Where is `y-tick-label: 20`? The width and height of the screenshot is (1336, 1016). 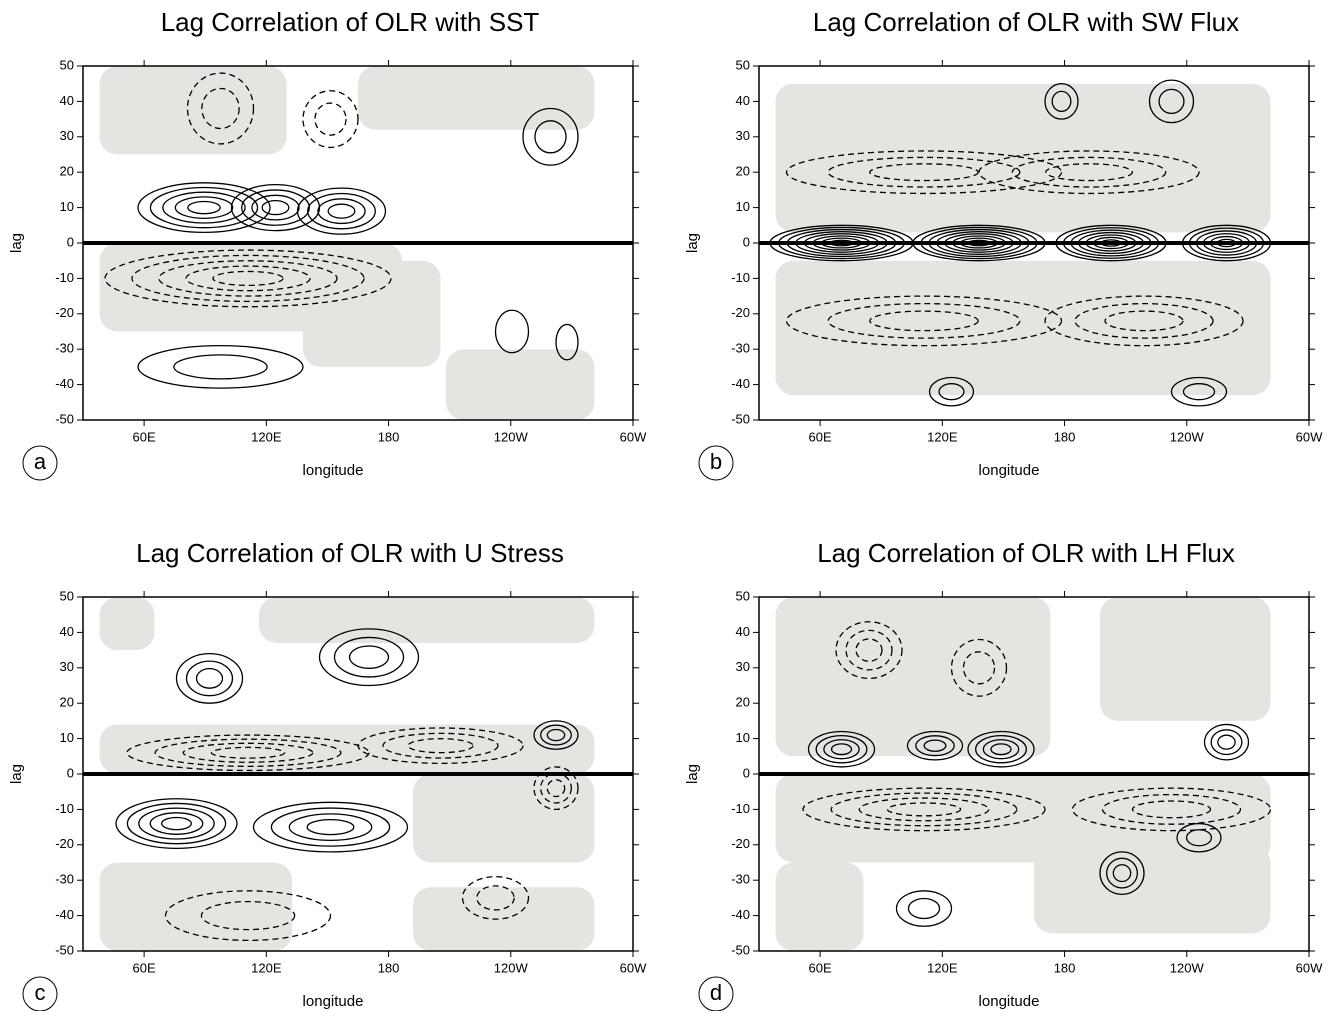
y-tick-label: 20 is located at coordinates (743, 171).